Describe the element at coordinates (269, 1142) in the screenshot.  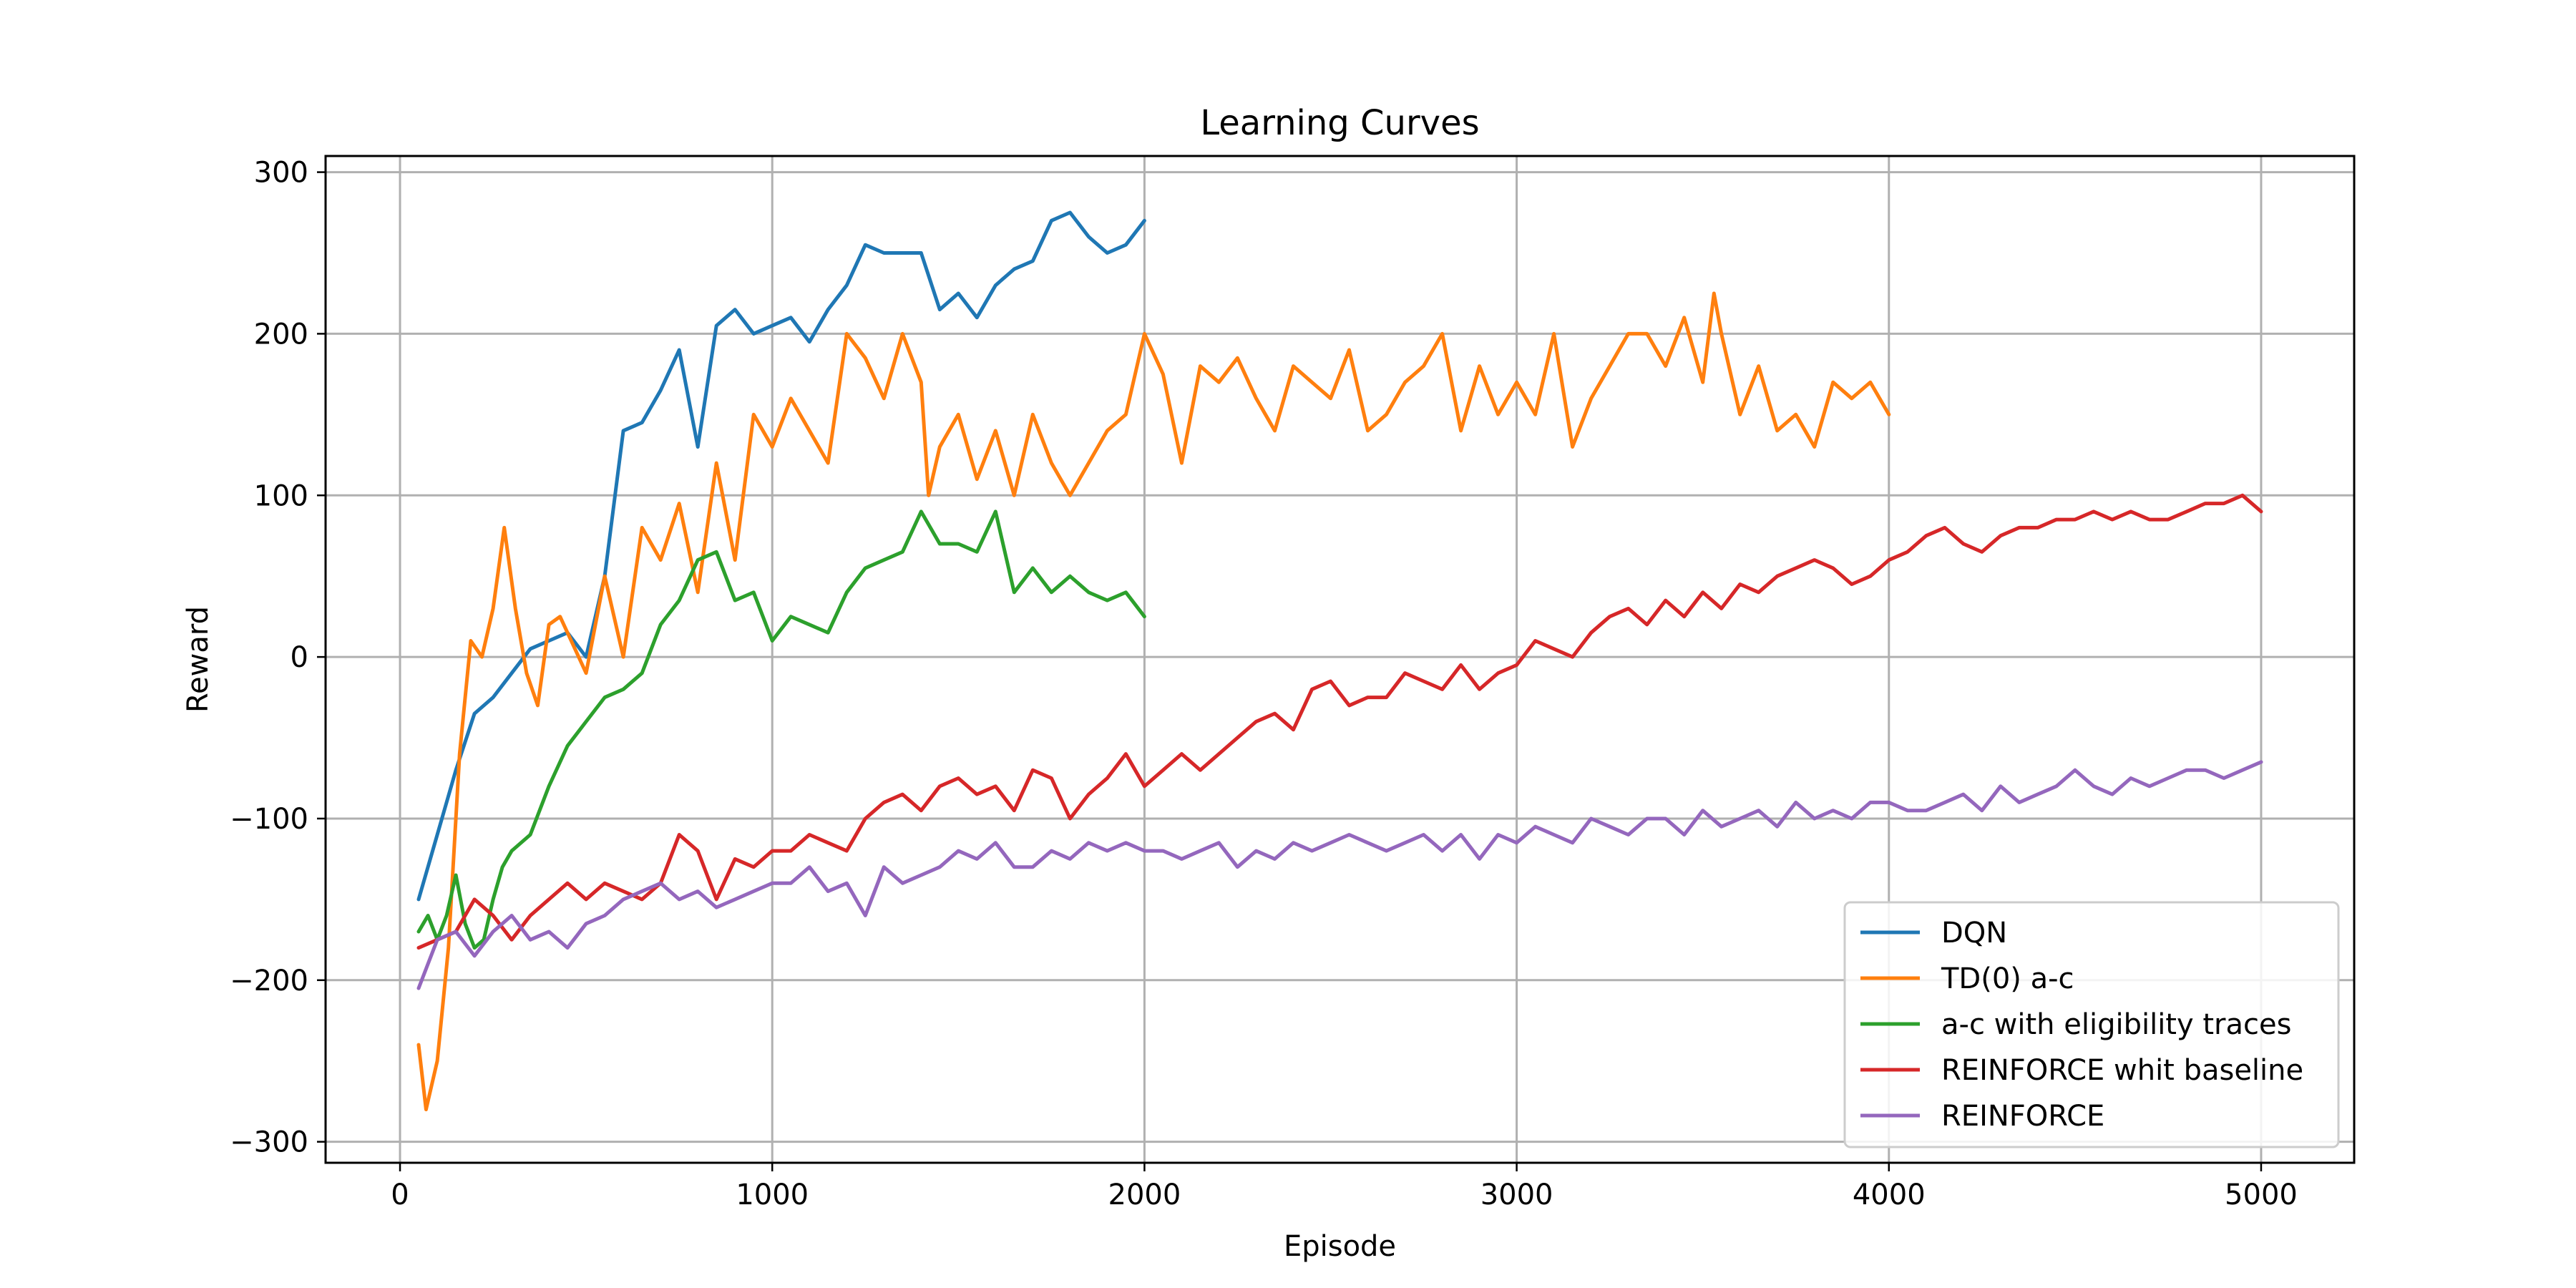
I see `y-tick-label: −300` at that location.